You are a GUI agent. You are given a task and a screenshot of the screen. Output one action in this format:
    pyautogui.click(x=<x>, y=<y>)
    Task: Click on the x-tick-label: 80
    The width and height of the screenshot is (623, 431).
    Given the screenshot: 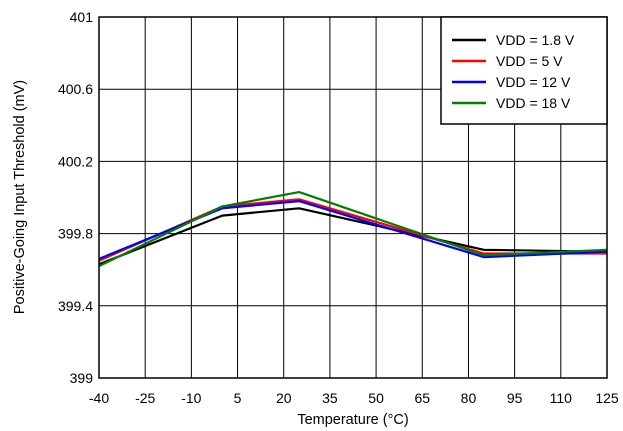 What is the action you would take?
    pyautogui.click(x=469, y=398)
    